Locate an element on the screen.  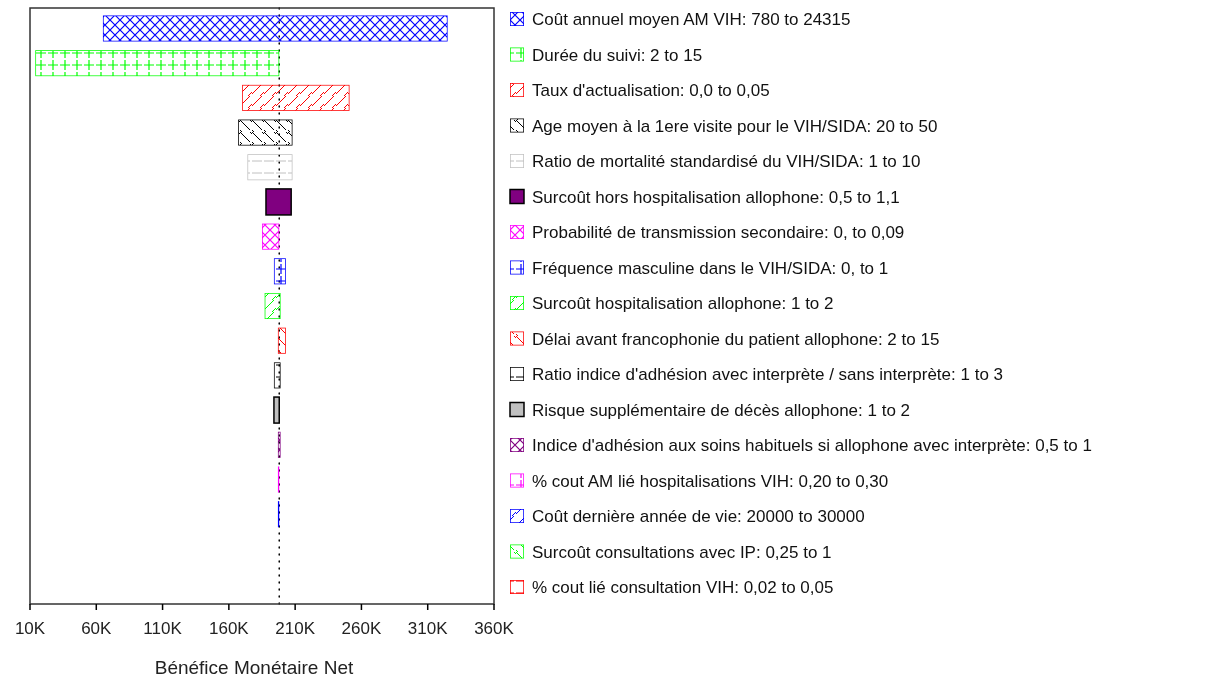
y-tick-label: Age moyen à la 1ere visite pour le VIH/SIDA: 20 to 50 is located at coordinates (735, 126).